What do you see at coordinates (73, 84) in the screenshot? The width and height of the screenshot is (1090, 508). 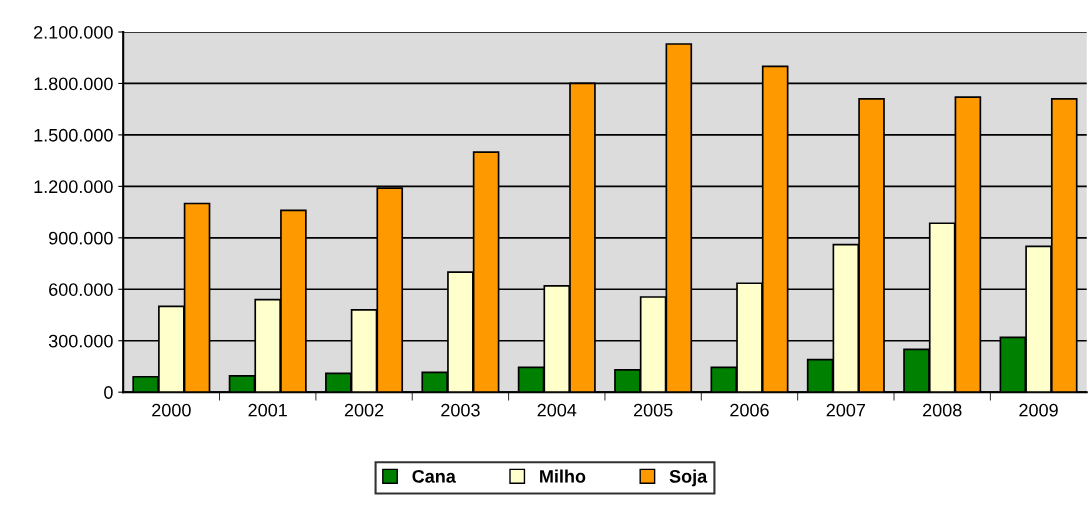 I see `y-tick-label: 1.800.000` at bounding box center [73, 84].